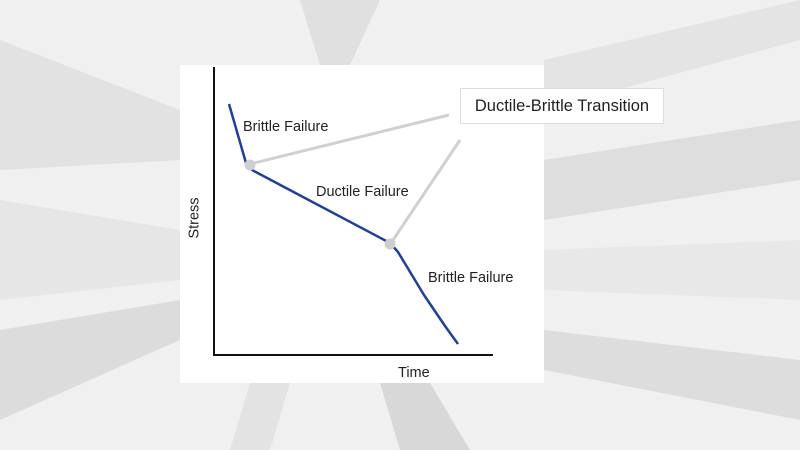  I want to click on transition-callout: Ductile-Brittle Transition, so click(562, 106).